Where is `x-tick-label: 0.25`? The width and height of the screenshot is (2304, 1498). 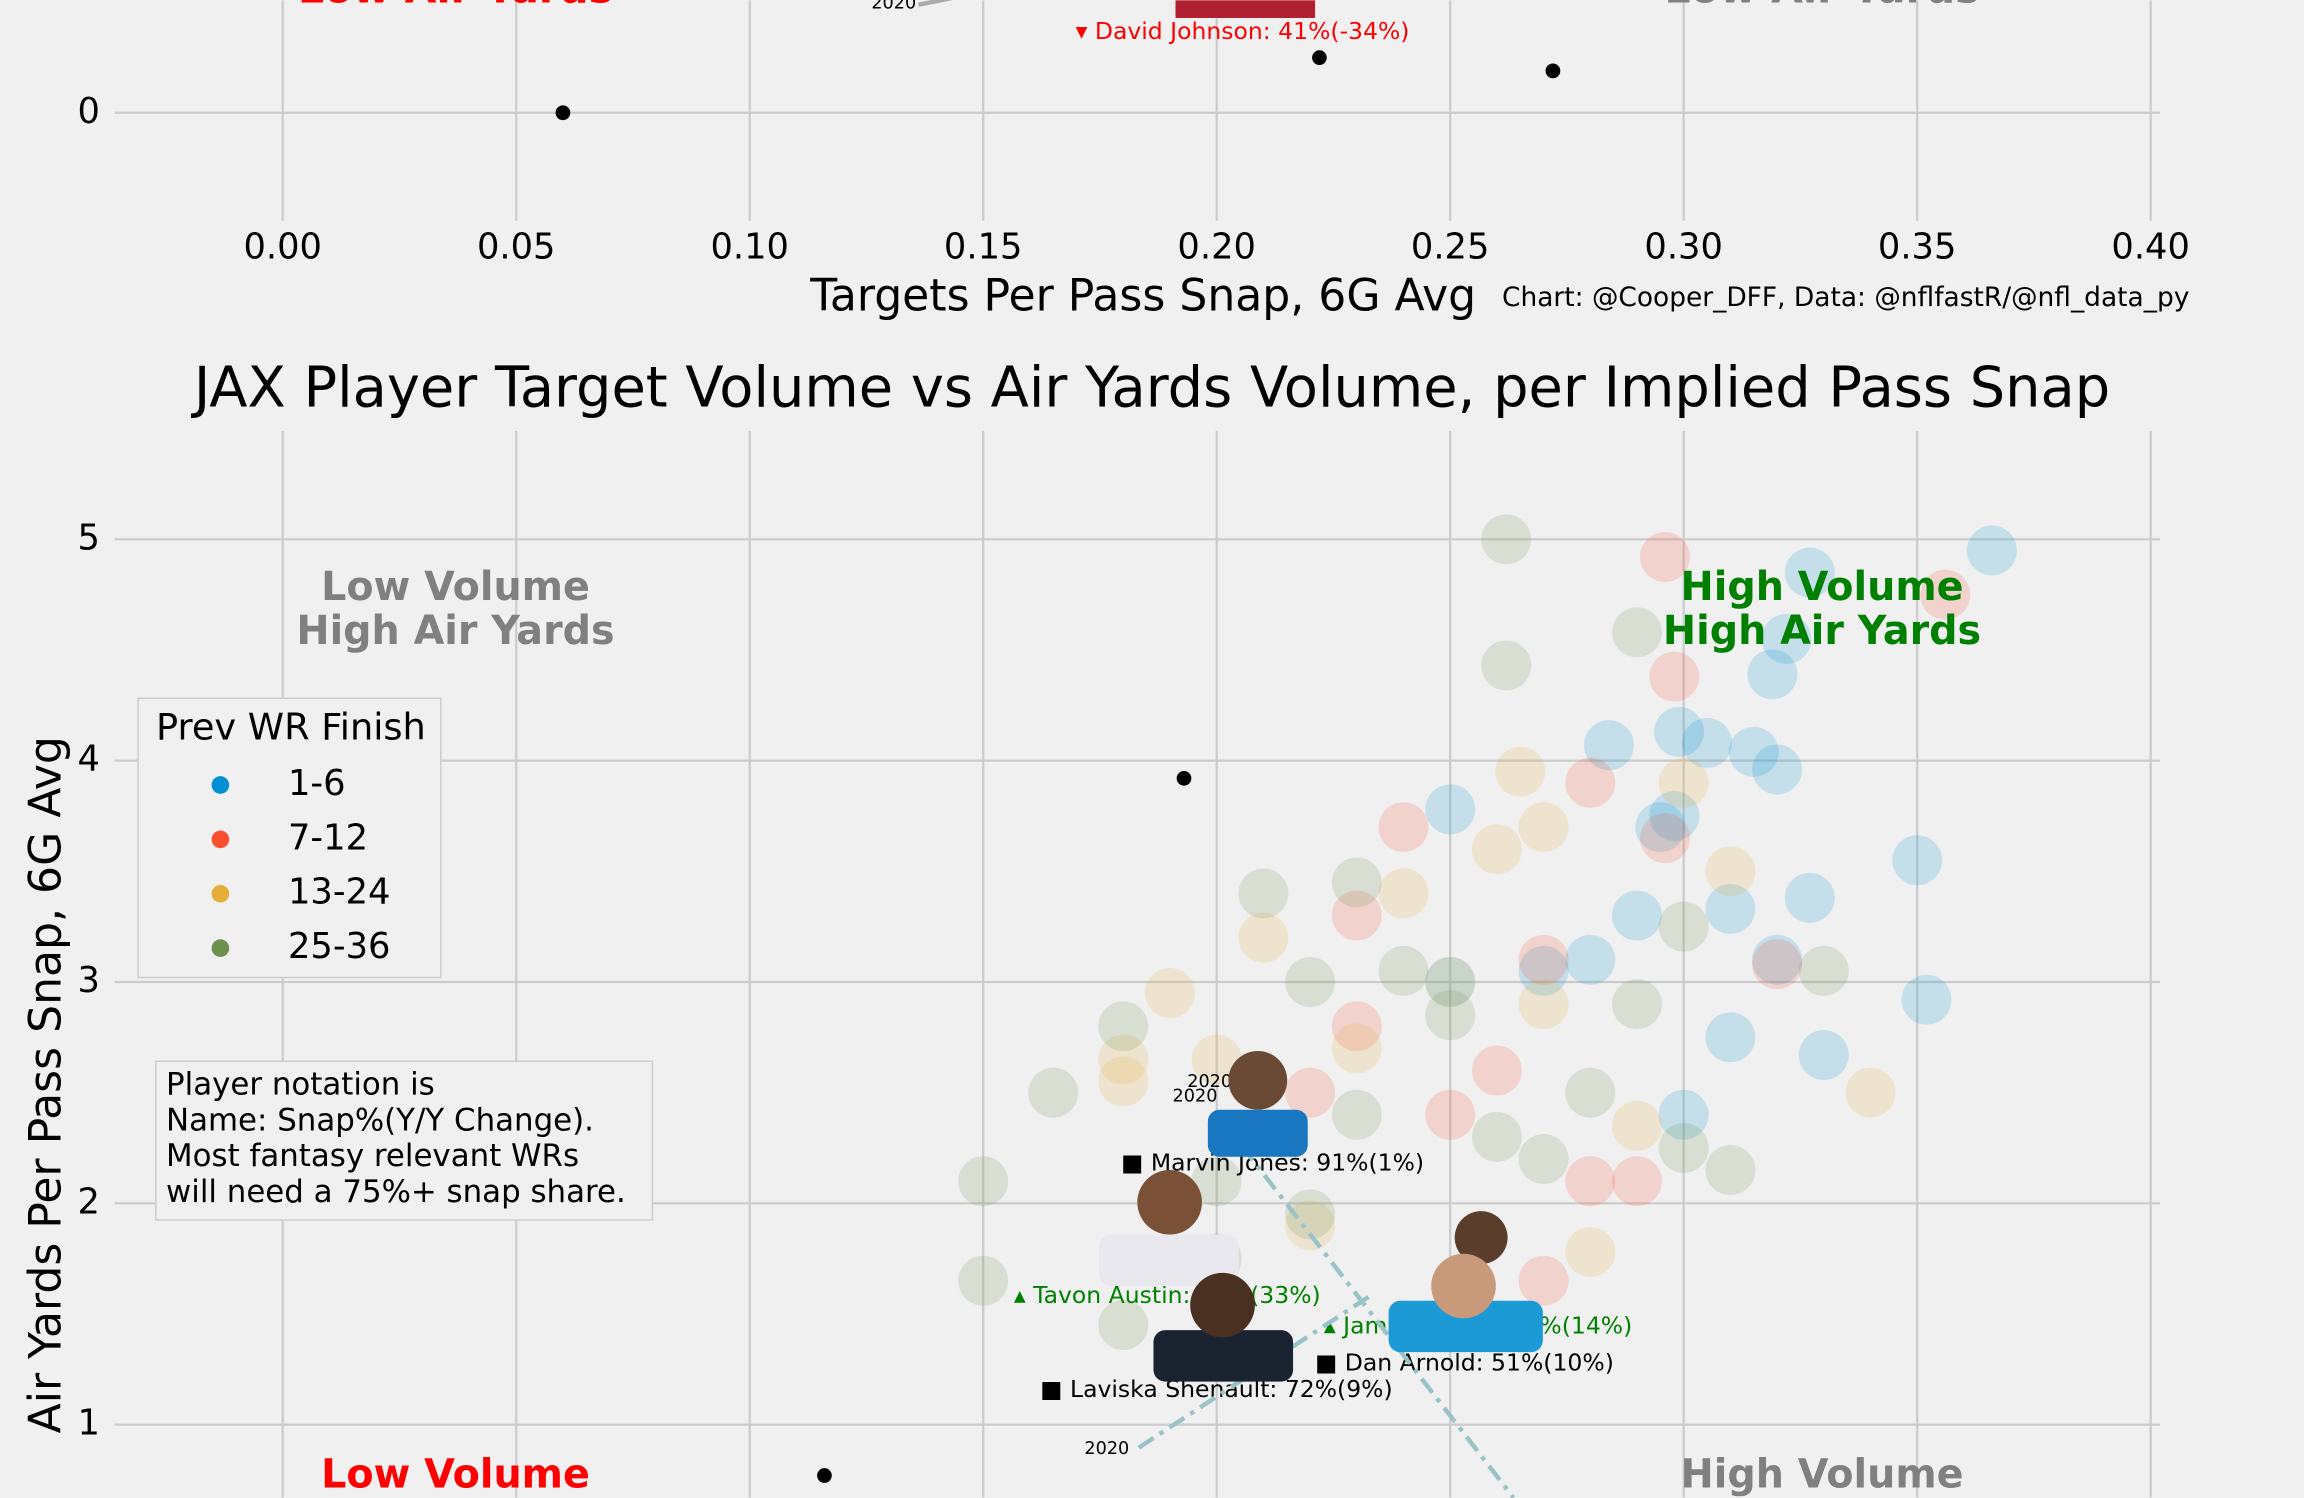
x-tick-label: 0.25 is located at coordinates (1450, 247).